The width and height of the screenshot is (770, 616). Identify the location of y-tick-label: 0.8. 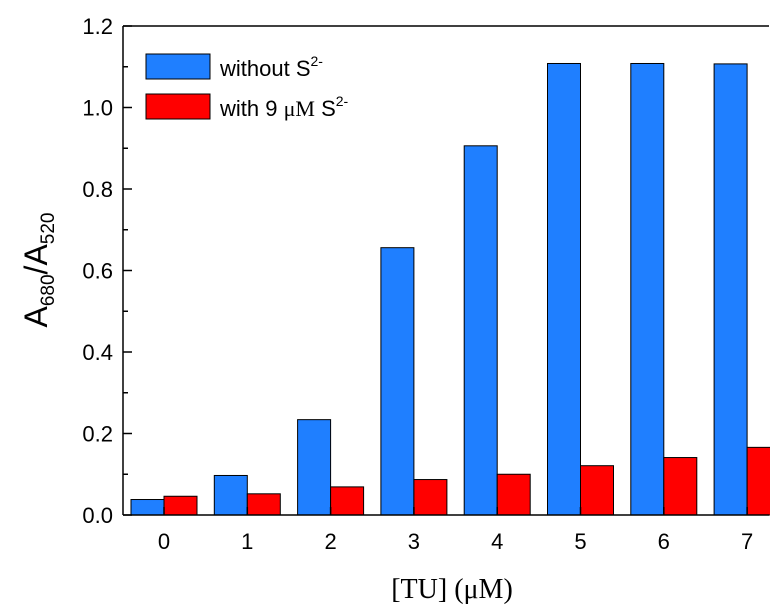
(97, 189).